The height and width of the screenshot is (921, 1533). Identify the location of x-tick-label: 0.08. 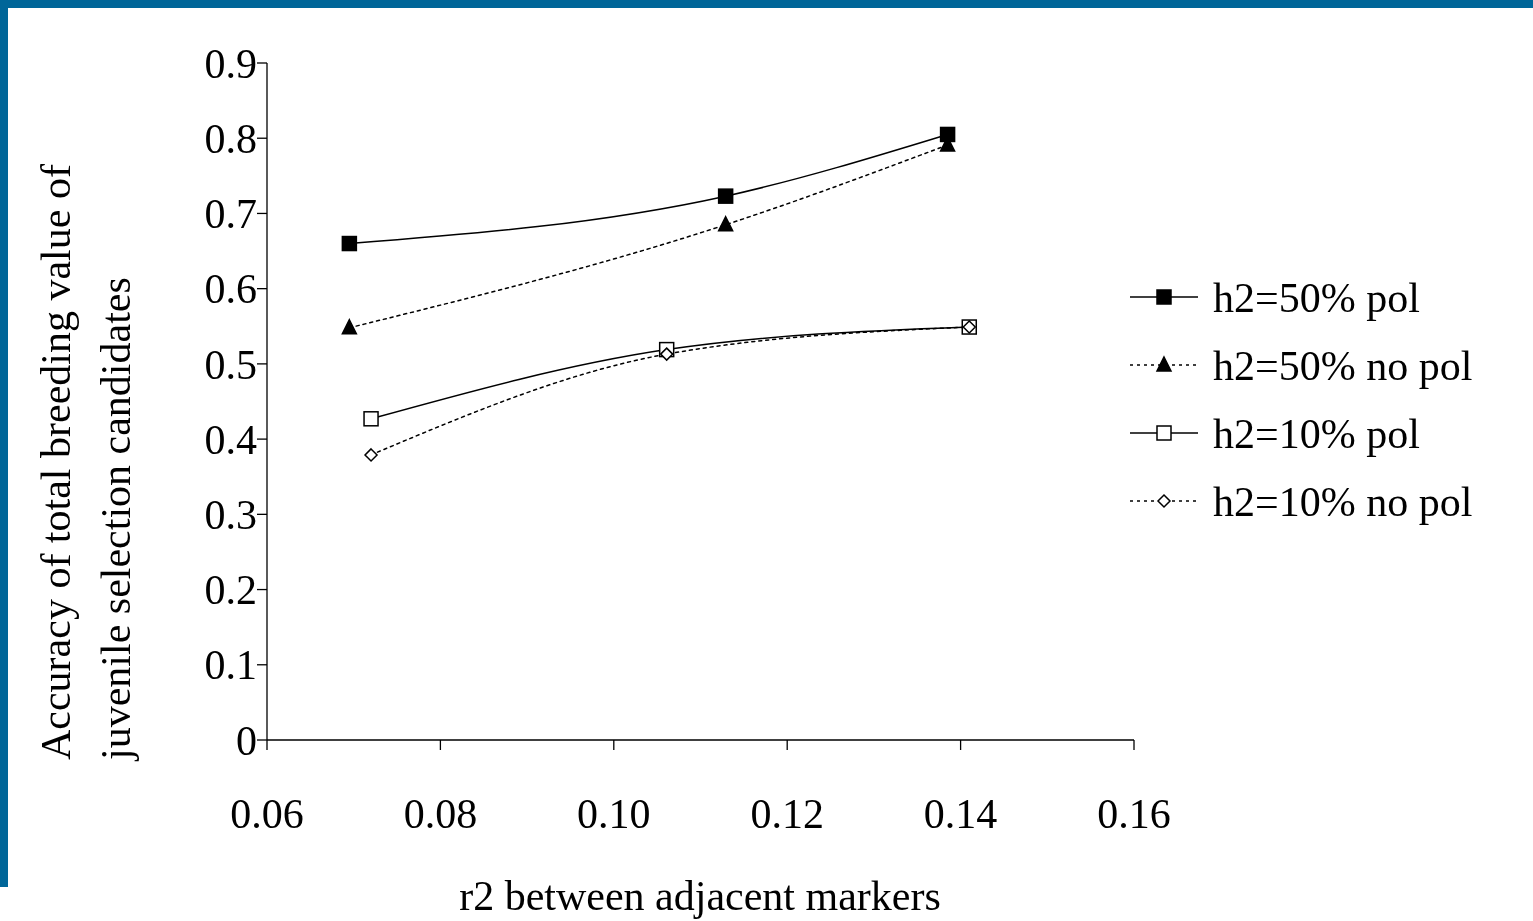
(440, 814).